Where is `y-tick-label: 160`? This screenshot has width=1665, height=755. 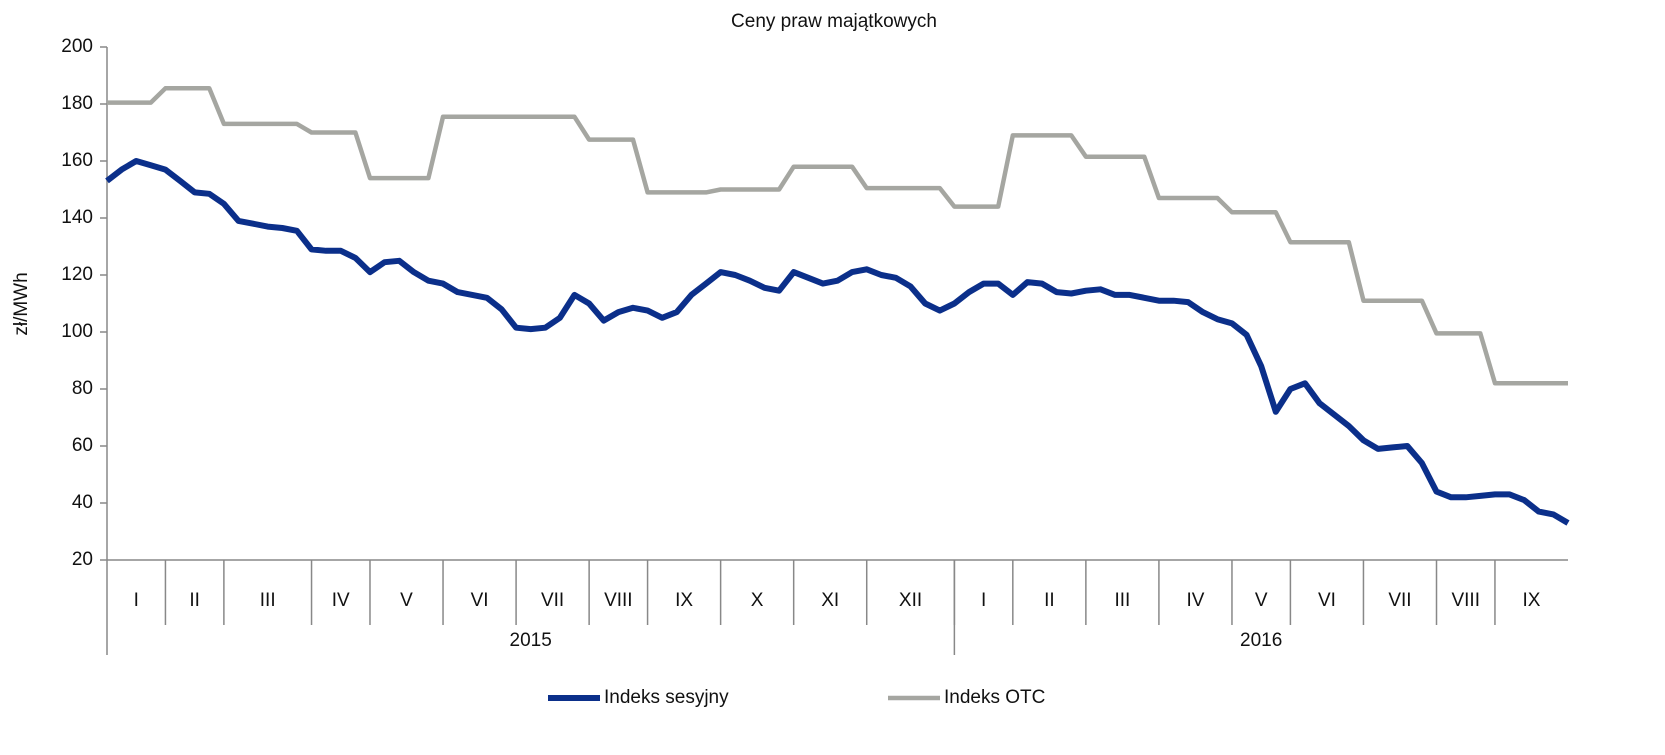 y-tick-label: 160 is located at coordinates (77, 160).